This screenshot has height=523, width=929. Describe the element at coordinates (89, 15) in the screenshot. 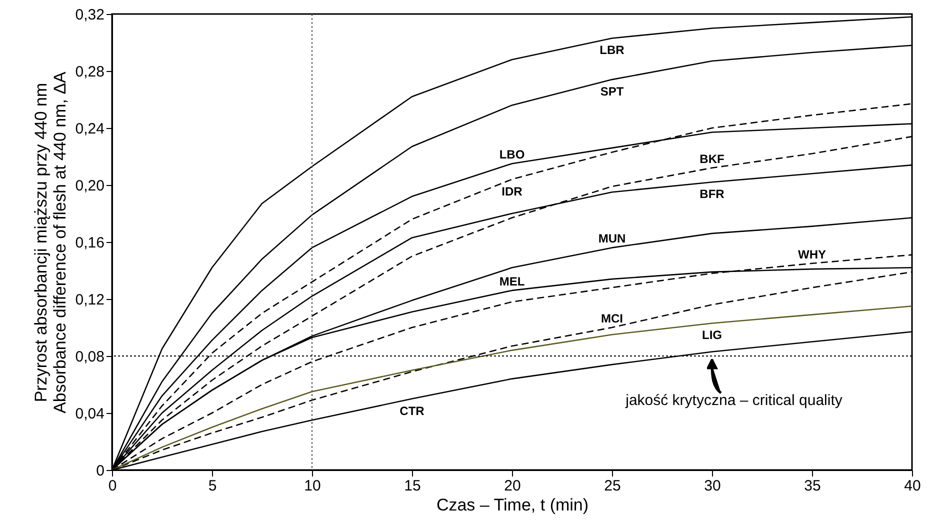

I see `y-tick-label: 0,32` at that location.